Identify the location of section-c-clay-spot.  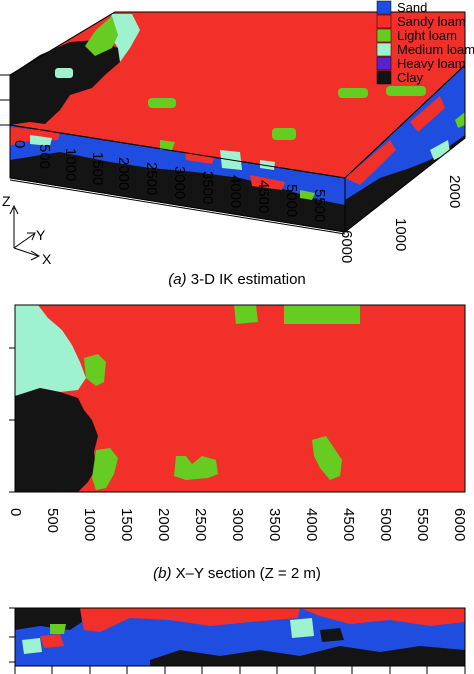
(332, 635).